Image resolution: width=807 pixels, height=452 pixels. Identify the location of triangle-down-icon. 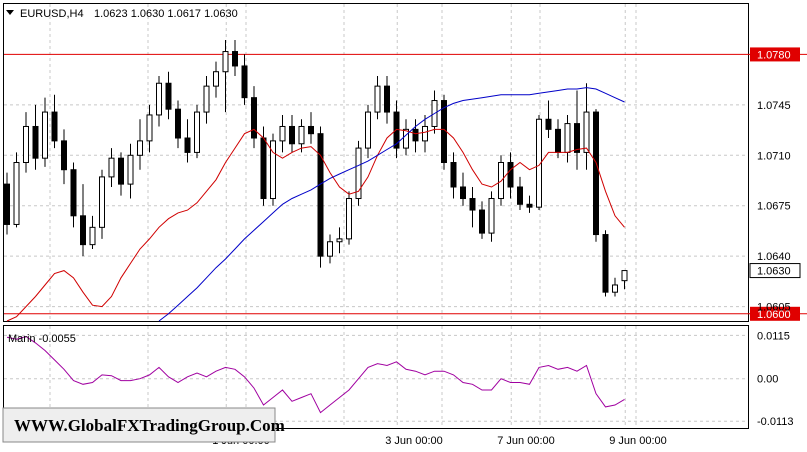
(10, 12).